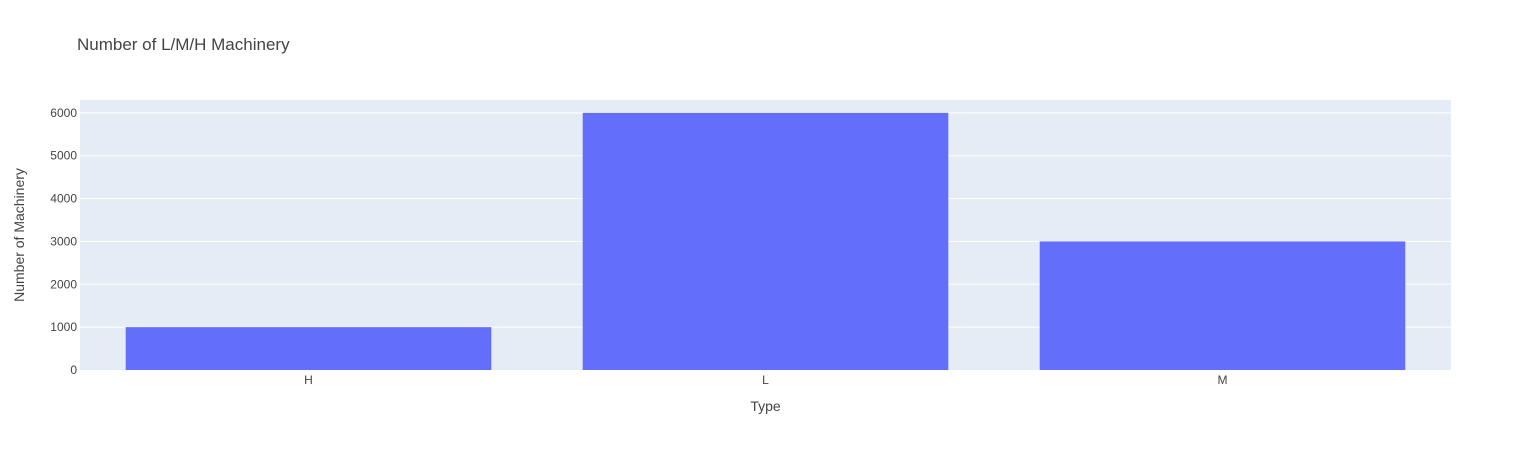 This screenshot has height=450, width=1531. What do you see at coordinates (308, 380) in the screenshot?
I see `x-tick-label: H` at bounding box center [308, 380].